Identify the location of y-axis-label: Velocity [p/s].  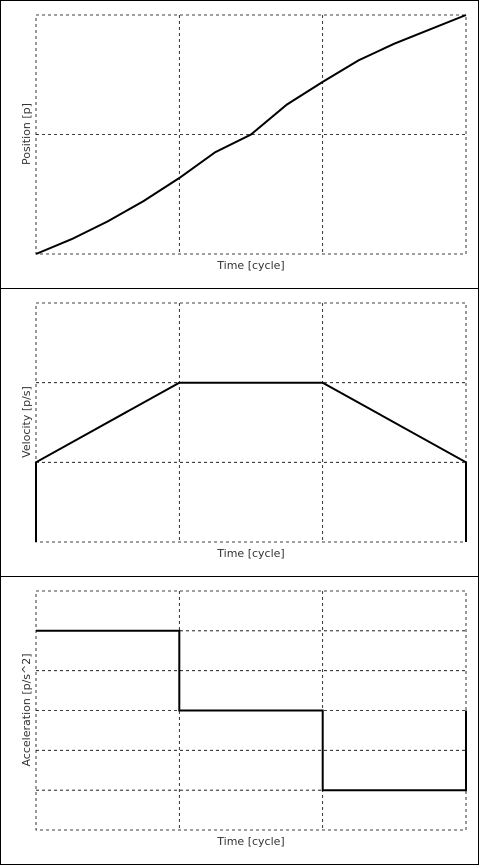
(26, 422).